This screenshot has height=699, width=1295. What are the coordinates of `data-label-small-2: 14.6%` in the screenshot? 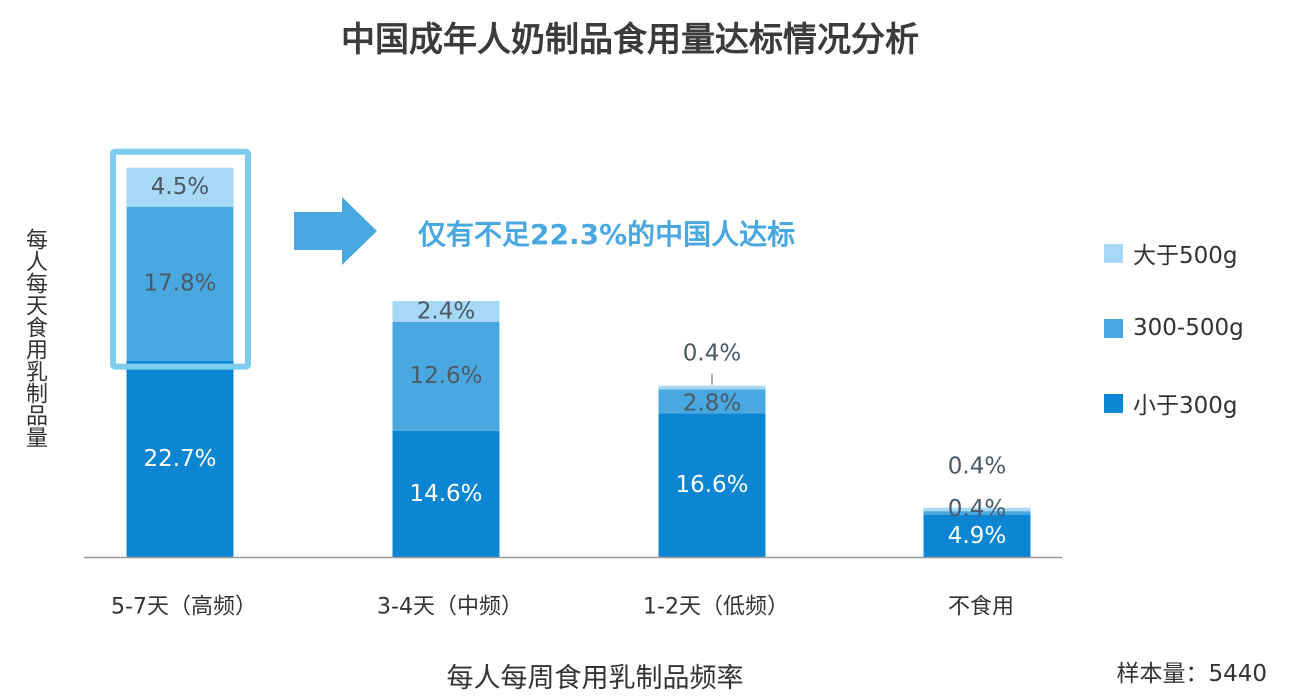 It's located at (445, 494).